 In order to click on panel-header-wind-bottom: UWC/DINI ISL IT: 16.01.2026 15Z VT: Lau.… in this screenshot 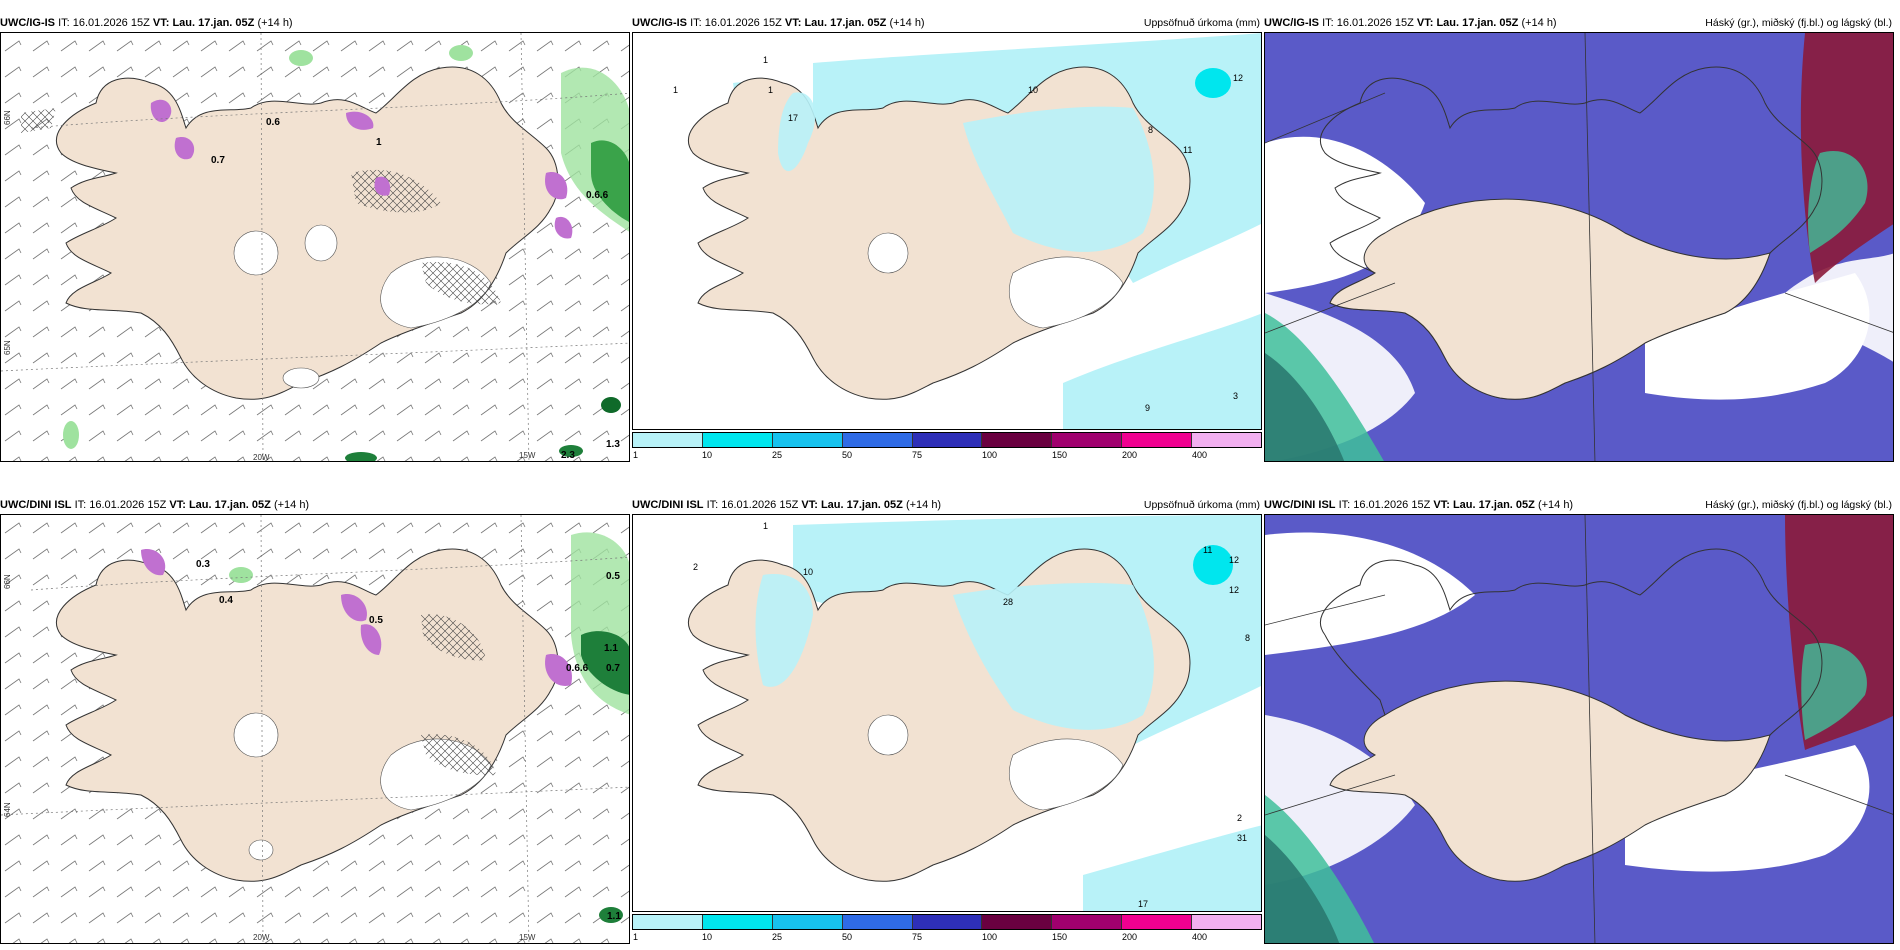, I will do `click(314, 505)`.